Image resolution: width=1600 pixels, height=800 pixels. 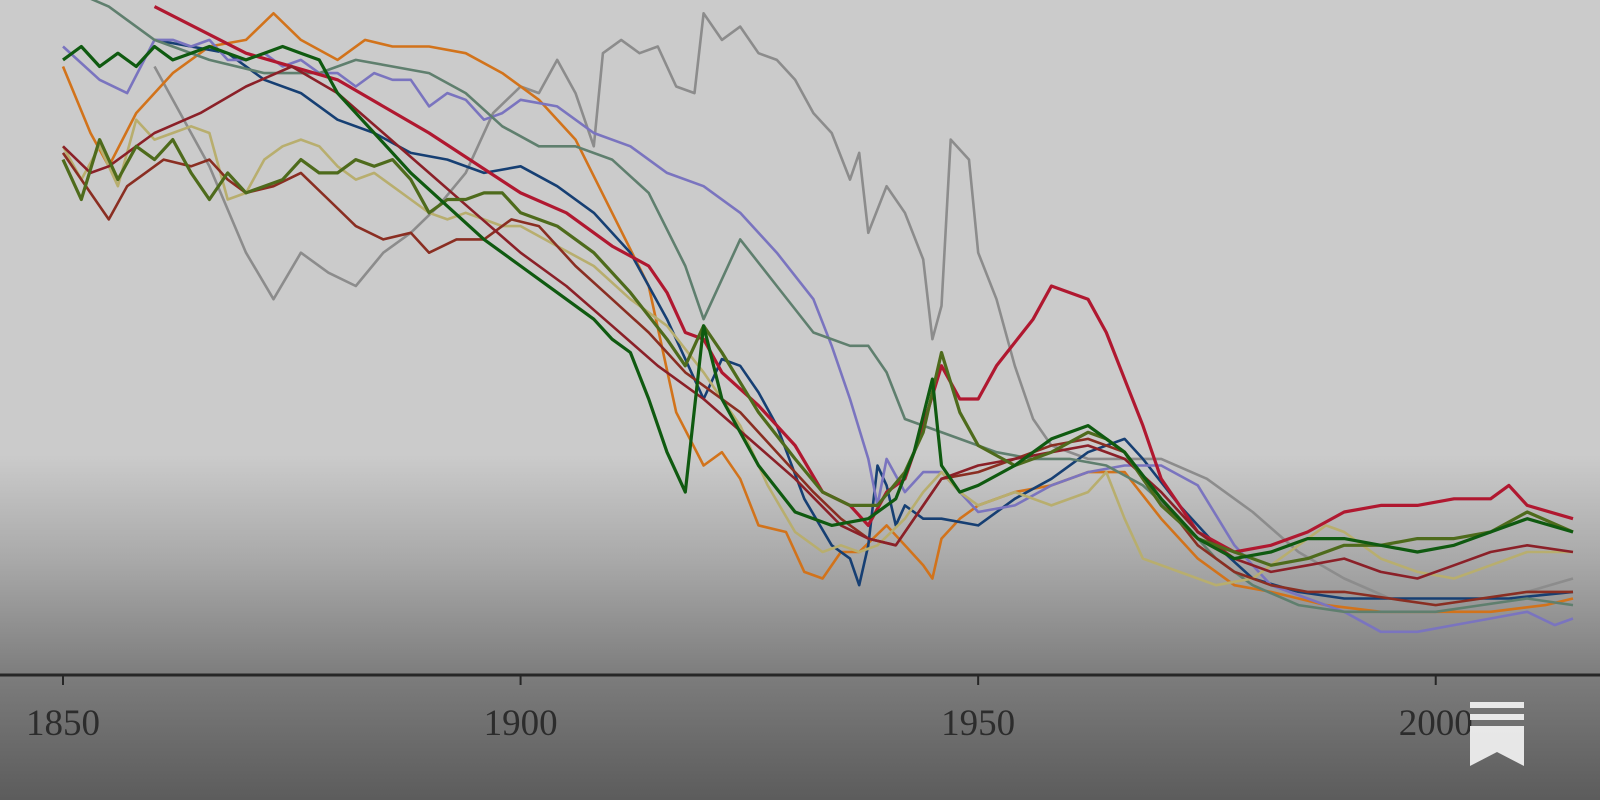 I want to click on x-tick-label: 1900, so click(x=521, y=723).